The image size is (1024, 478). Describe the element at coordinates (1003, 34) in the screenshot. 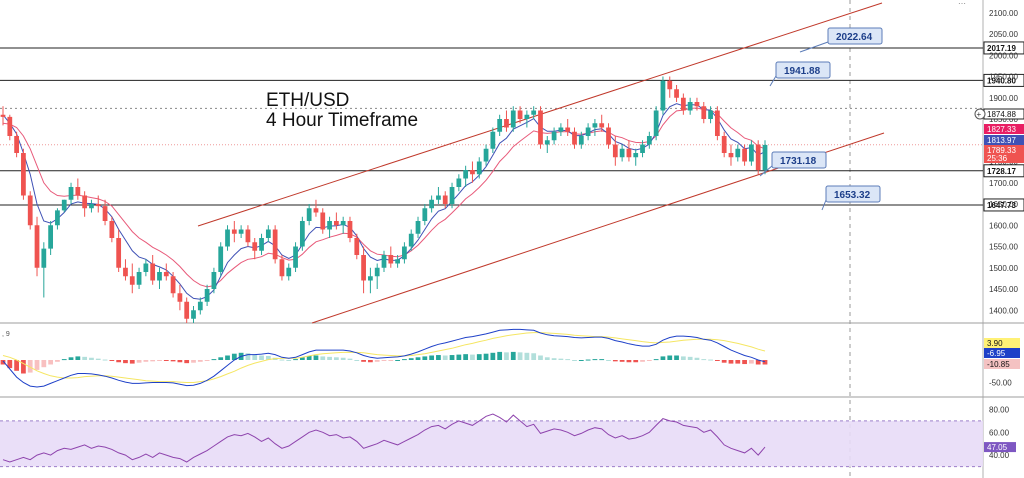

I see `price-tick-label: 2050.00` at that location.